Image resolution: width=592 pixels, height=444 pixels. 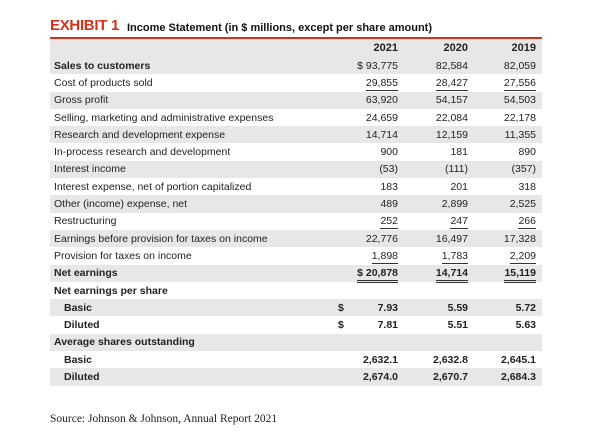 What do you see at coordinates (520, 275) in the screenshot?
I see `cell-2019: 15,119` at bounding box center [520, 275].